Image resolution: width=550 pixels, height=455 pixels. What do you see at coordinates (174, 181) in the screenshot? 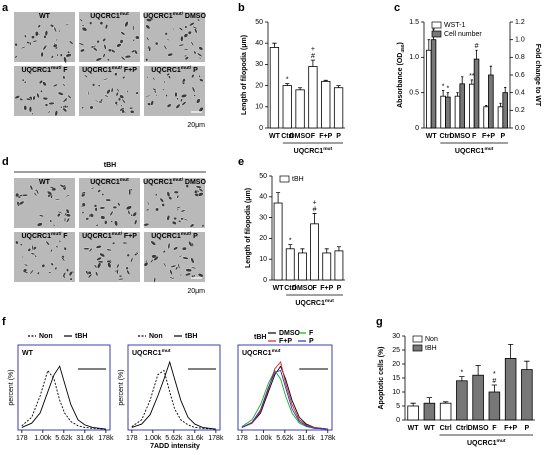
I see `micrograph-label: UQCRC1mut/ DMSO` at bounding box center [174, 181].